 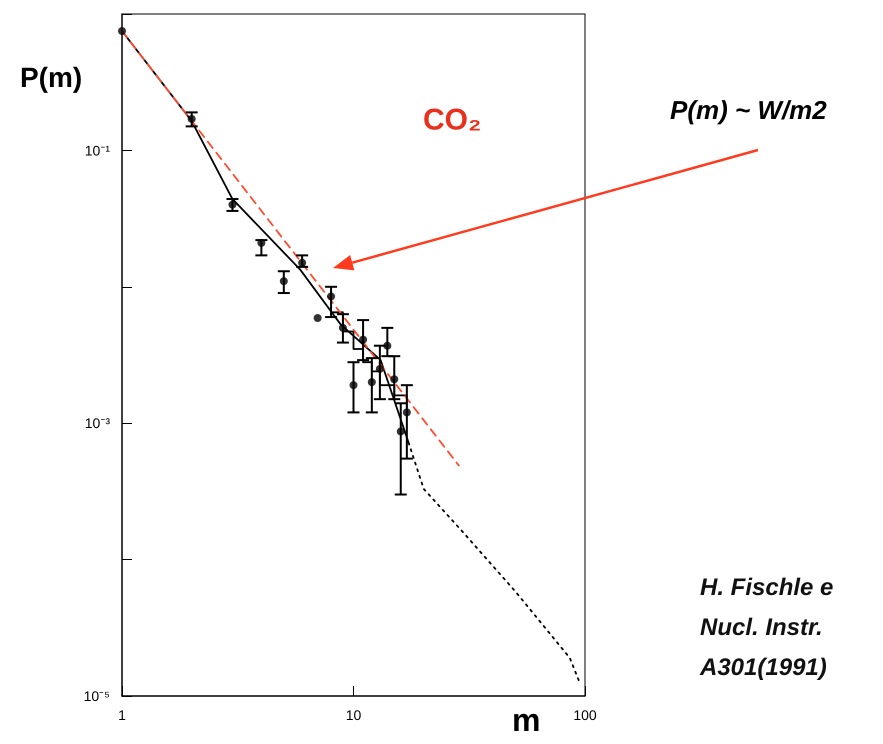 What do you see at coordinates (97, 696) in the screenshot?
I see `y-tick-label: 10⁻⁵` at bounding box center [97, 696].